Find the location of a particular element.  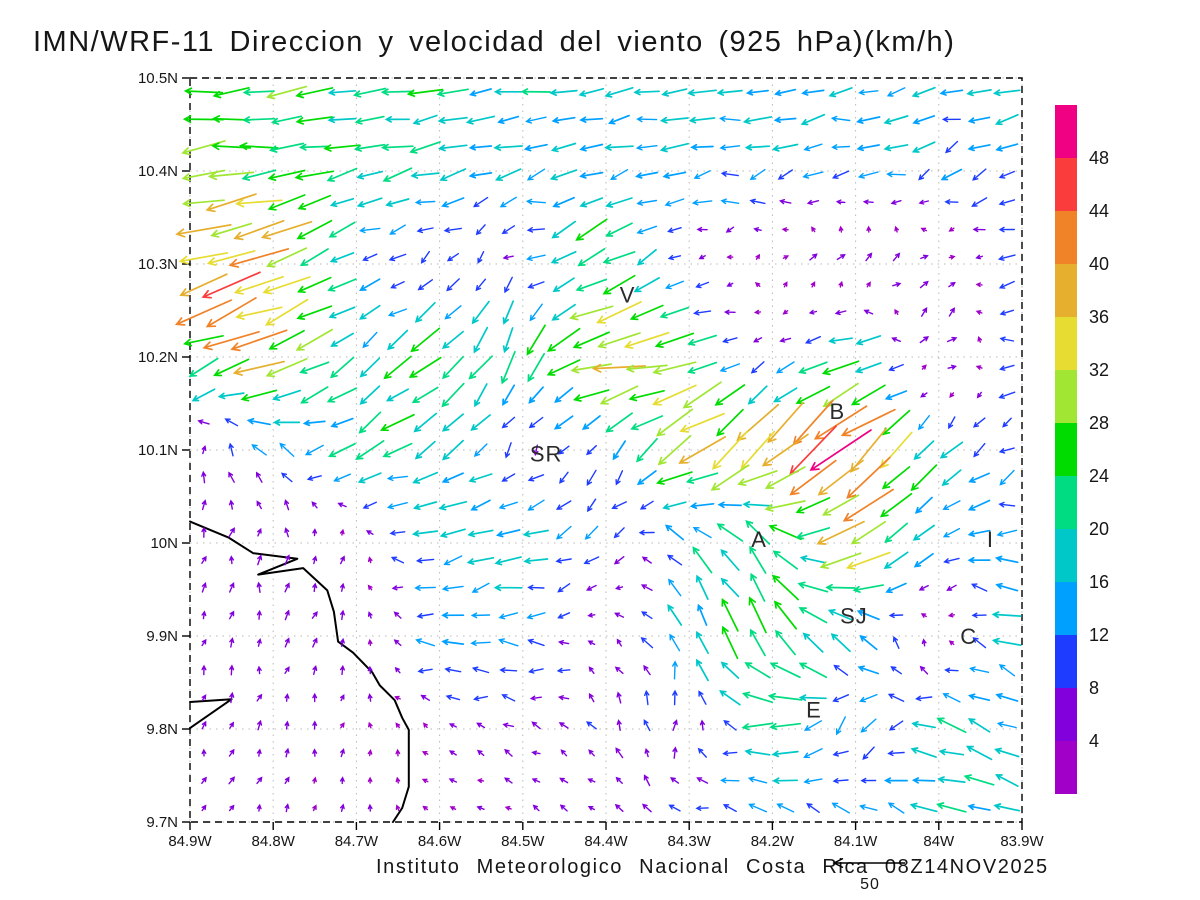

x-tick-label: 84W is located at coordinates (939, 841).